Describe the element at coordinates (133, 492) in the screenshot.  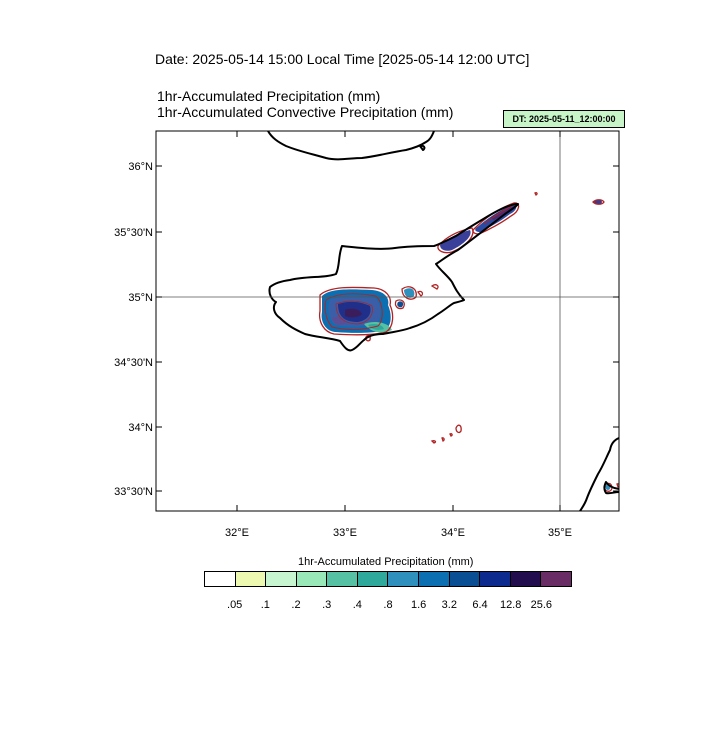
I see `lat-tick-label: 33°30'N` at that location.